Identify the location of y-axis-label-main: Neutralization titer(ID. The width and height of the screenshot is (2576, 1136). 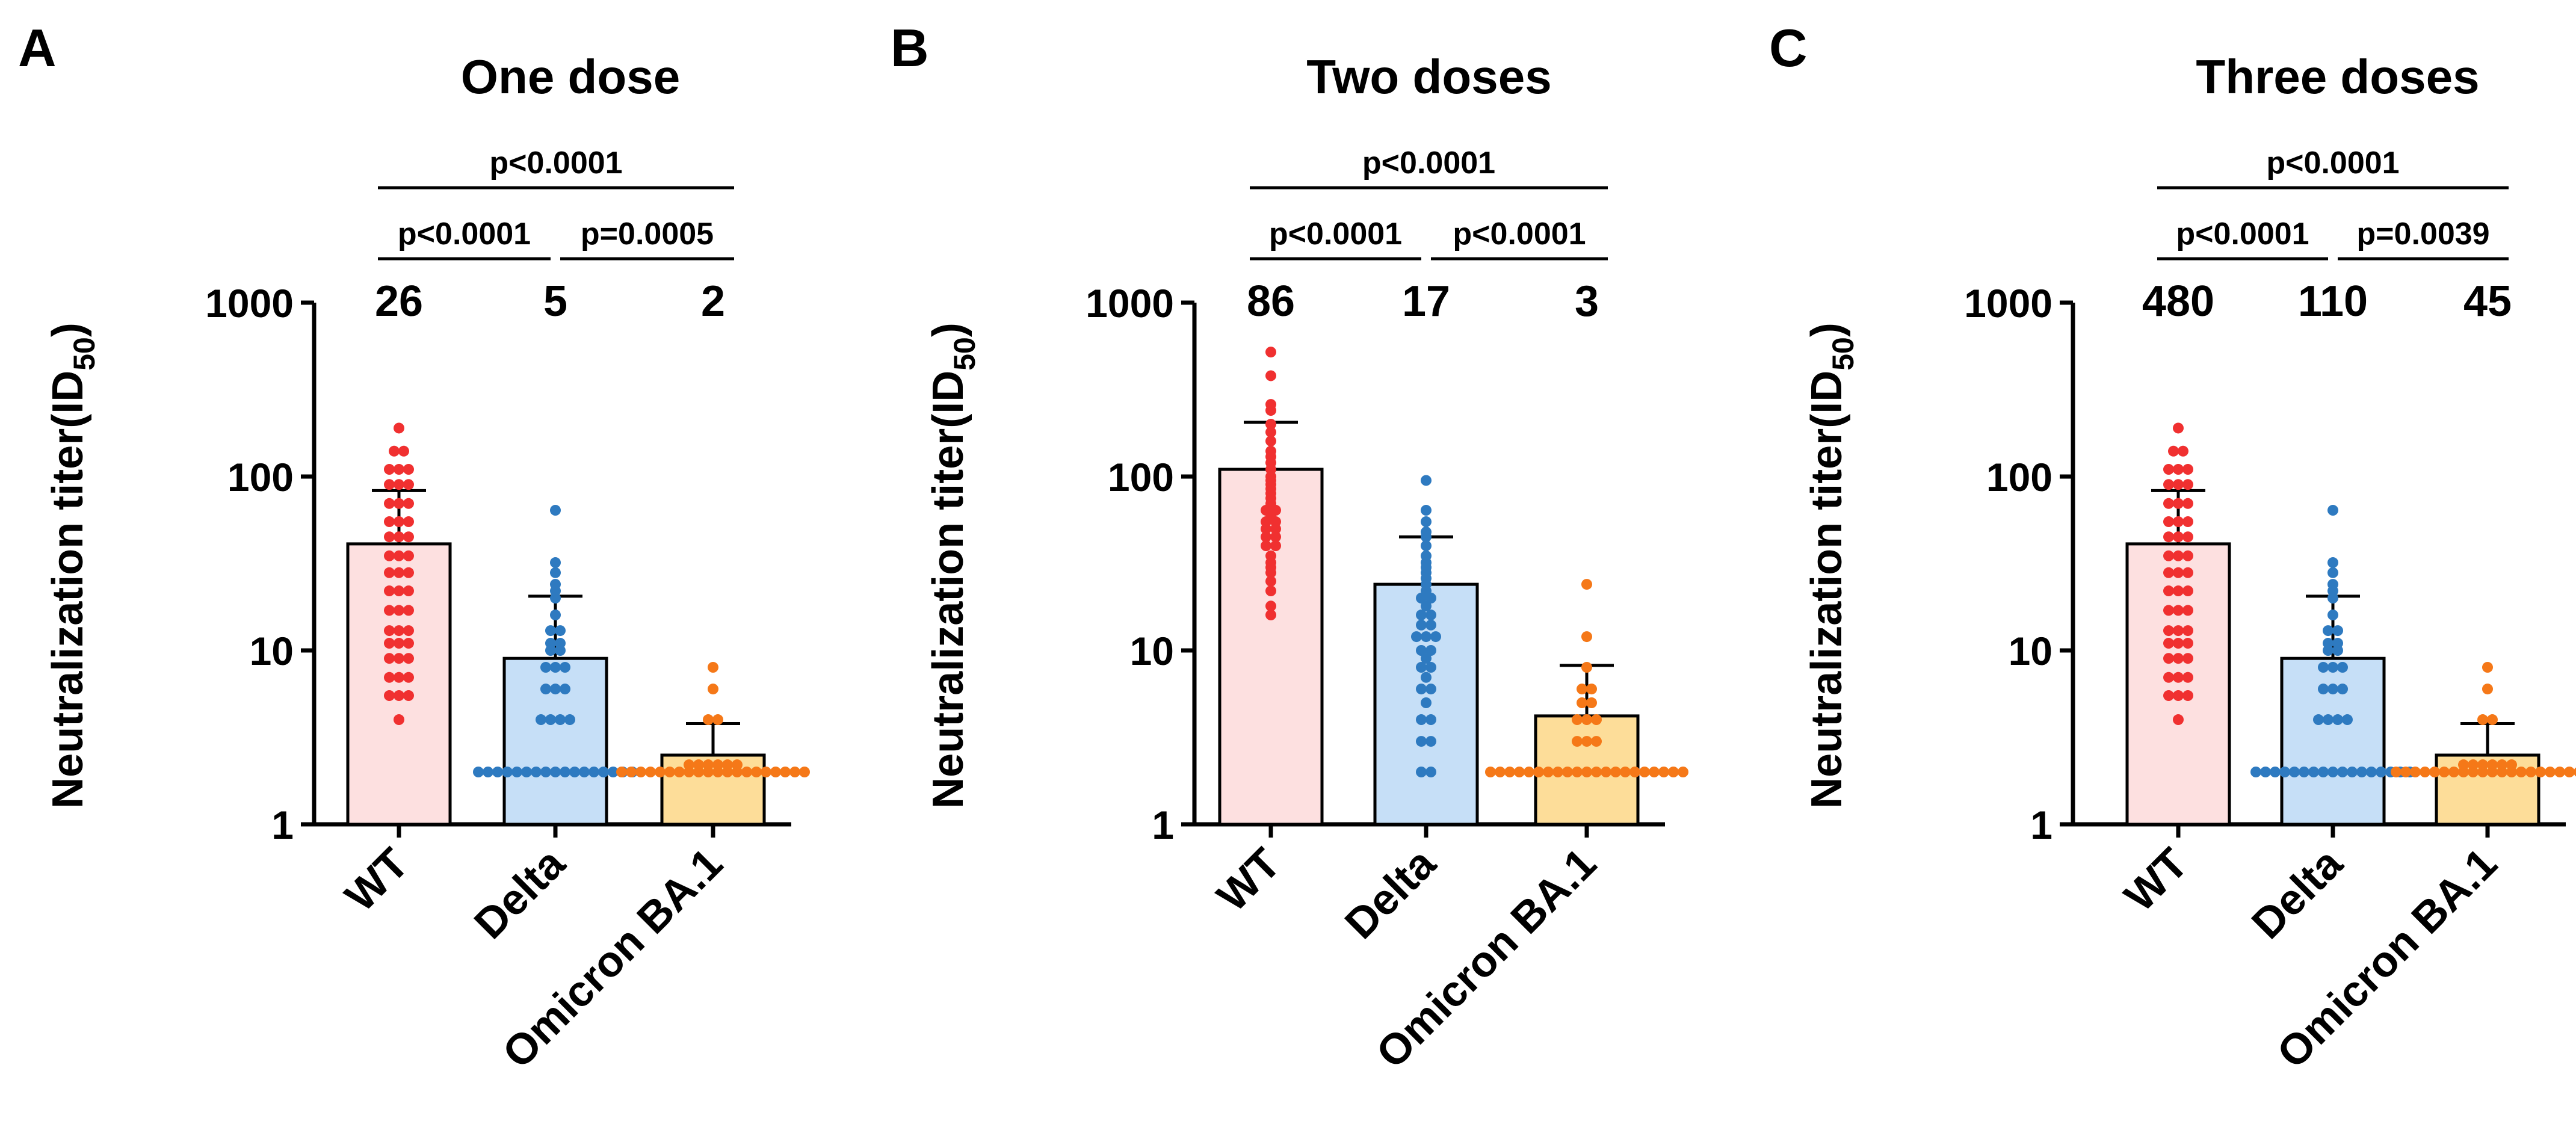
(68, 590).